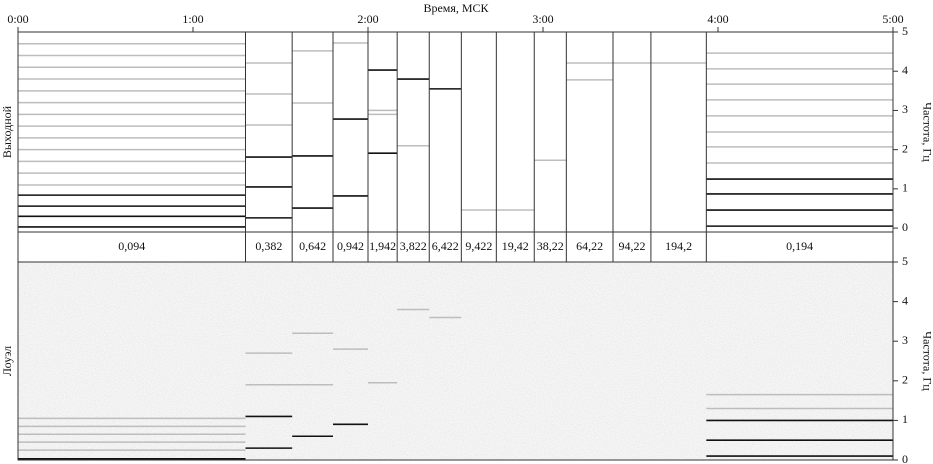 This screenshot has width=933, height=464. What do you see at coordinates (515, 246) in the screenshot?
I see `segment-label: 19,42` at bounding box center [515, 246].